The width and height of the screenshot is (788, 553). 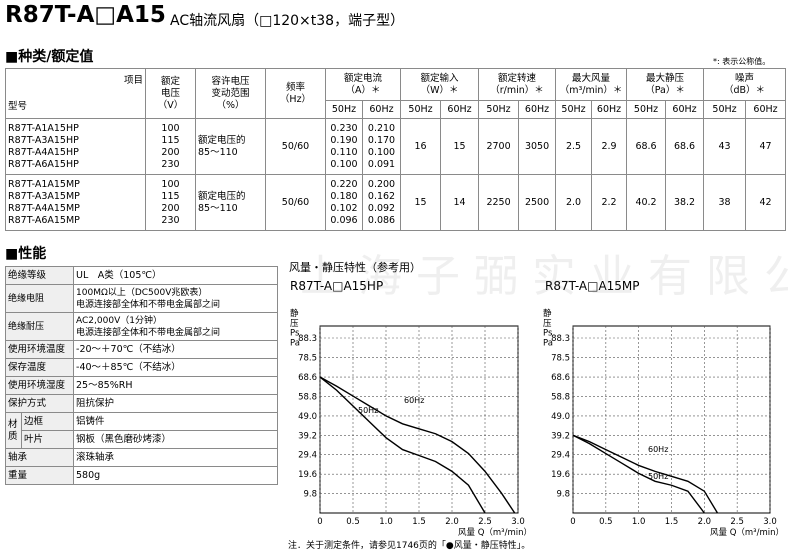 I want to click on row-label: 使用环境湿度, so click(x=39, y=385).